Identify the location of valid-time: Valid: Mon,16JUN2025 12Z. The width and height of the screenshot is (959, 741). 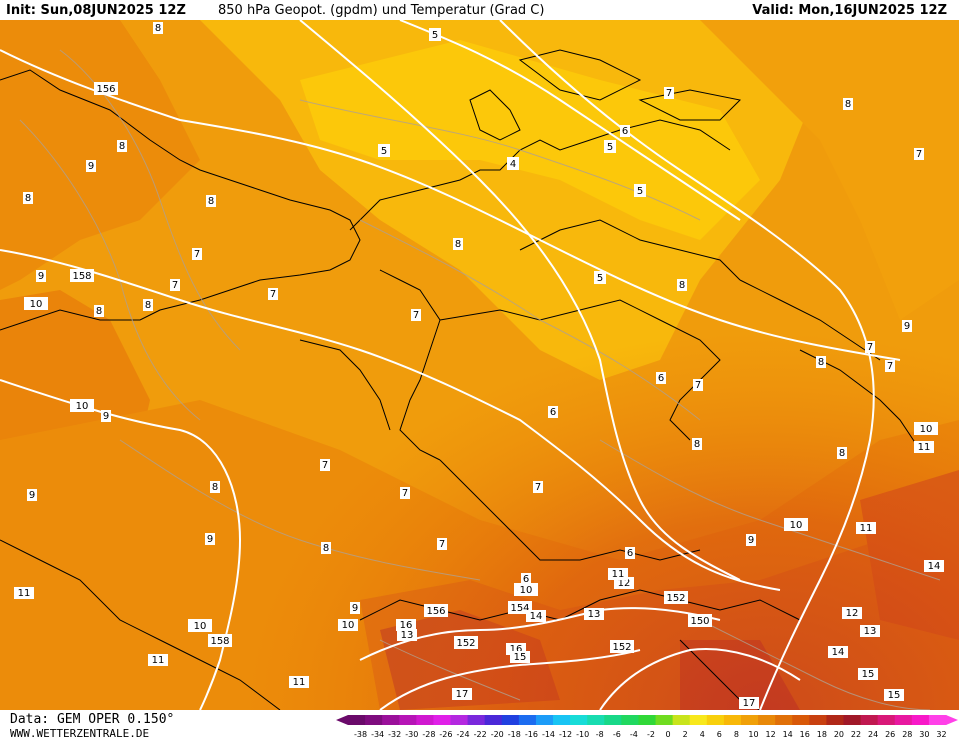
(849, 10).